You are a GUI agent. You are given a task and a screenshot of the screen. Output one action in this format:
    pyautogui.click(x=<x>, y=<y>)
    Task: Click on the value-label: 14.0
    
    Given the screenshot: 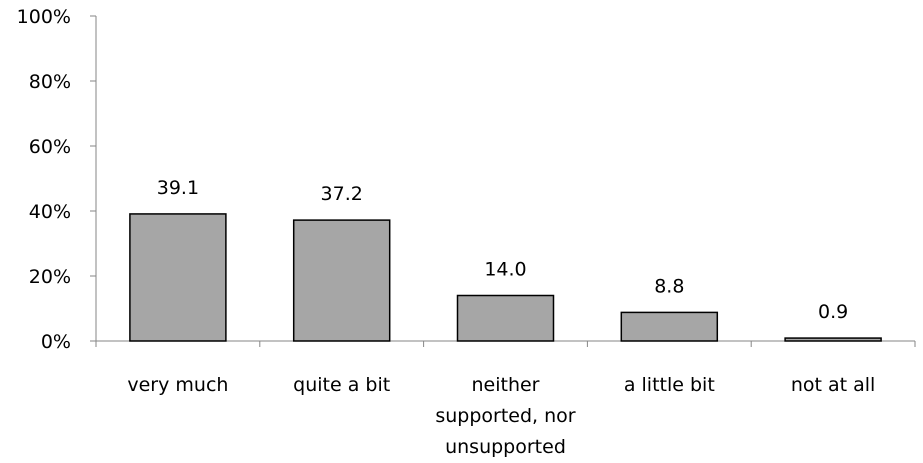 What is the action you would take?
    pyautogui.click(x=505, y=270)
    